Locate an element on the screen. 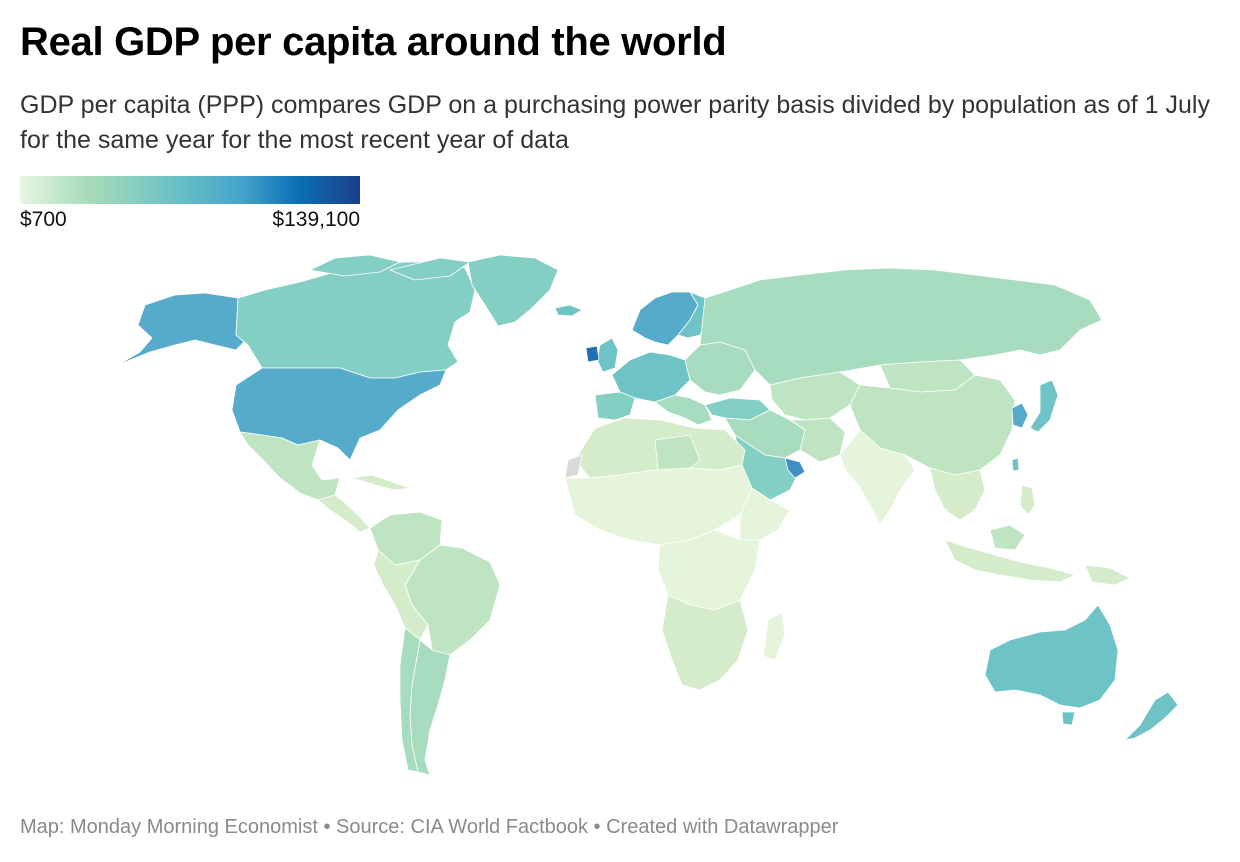 This screenshot has width=1240, height=862. region-uae-qatar is located at coordinates (795, 468).